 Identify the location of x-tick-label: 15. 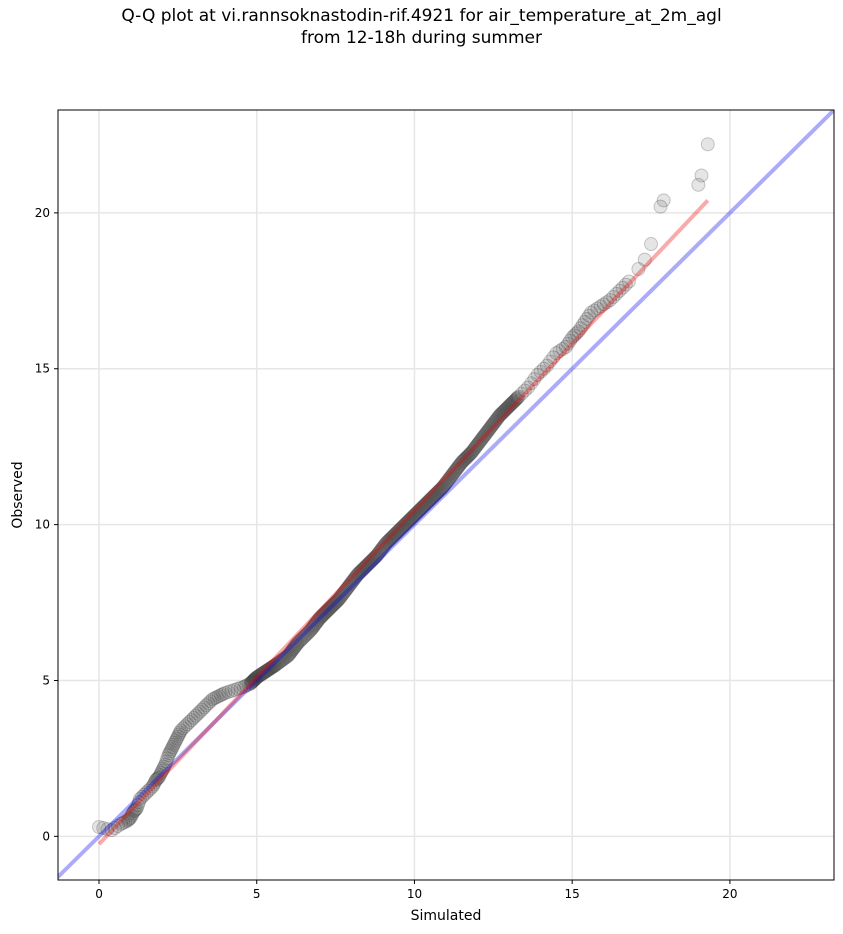
(572, 894).